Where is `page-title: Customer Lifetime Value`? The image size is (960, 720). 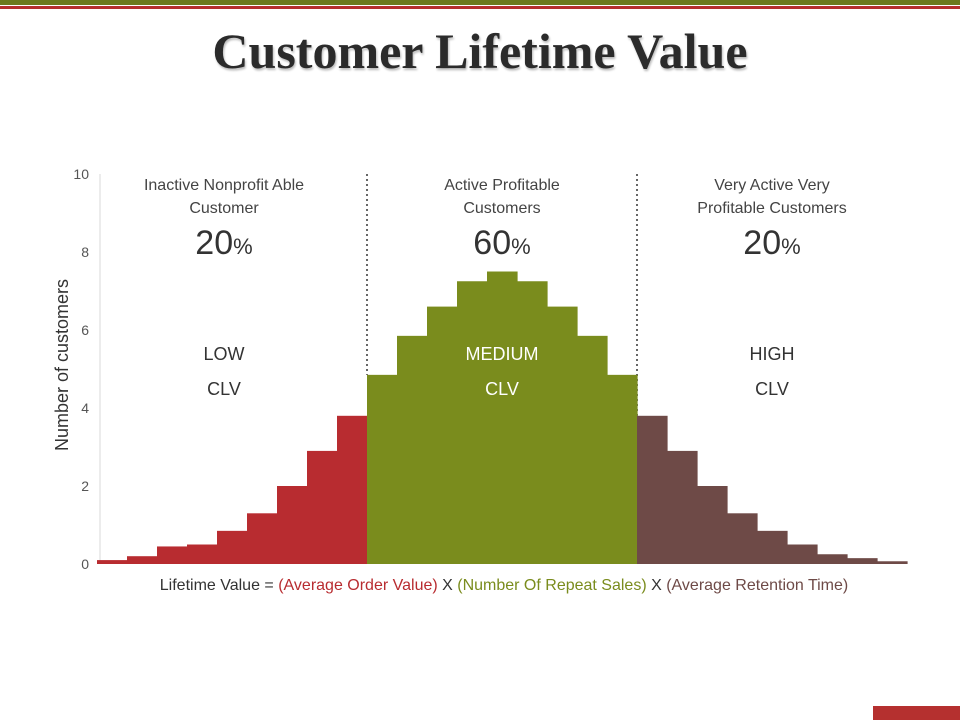 page-title: Customer Lifetime Value is located at coordinates (480, 51).